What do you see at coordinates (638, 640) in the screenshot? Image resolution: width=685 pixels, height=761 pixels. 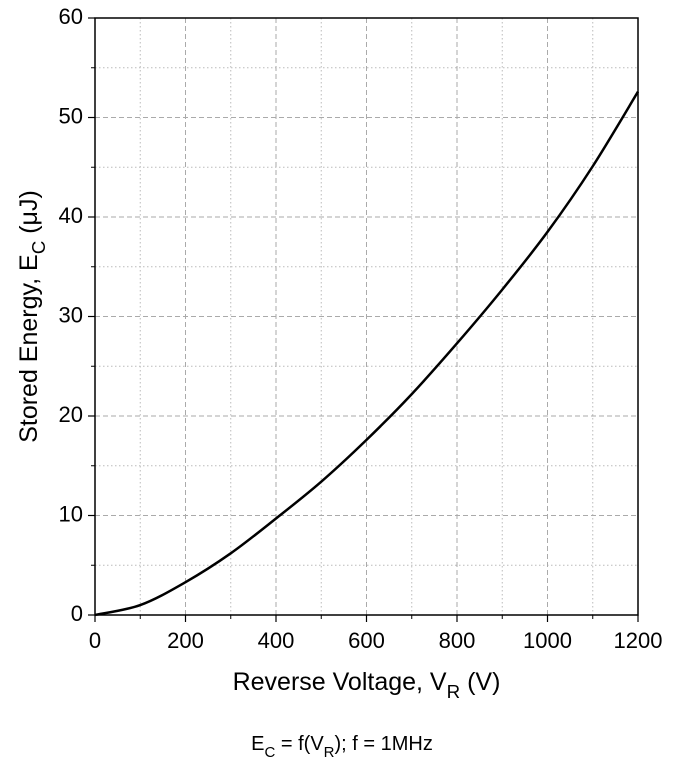 I see `x-tick-label: 1200` at bounding box center [638, 640].